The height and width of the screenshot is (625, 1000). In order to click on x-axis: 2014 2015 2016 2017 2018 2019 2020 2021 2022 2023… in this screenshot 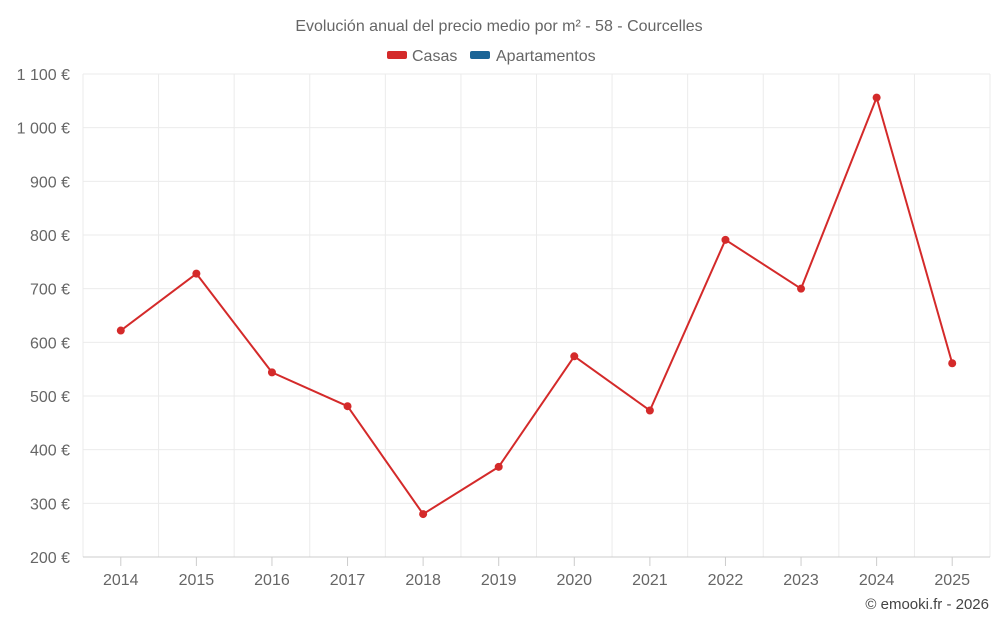, I will do `click(536, 572)`.